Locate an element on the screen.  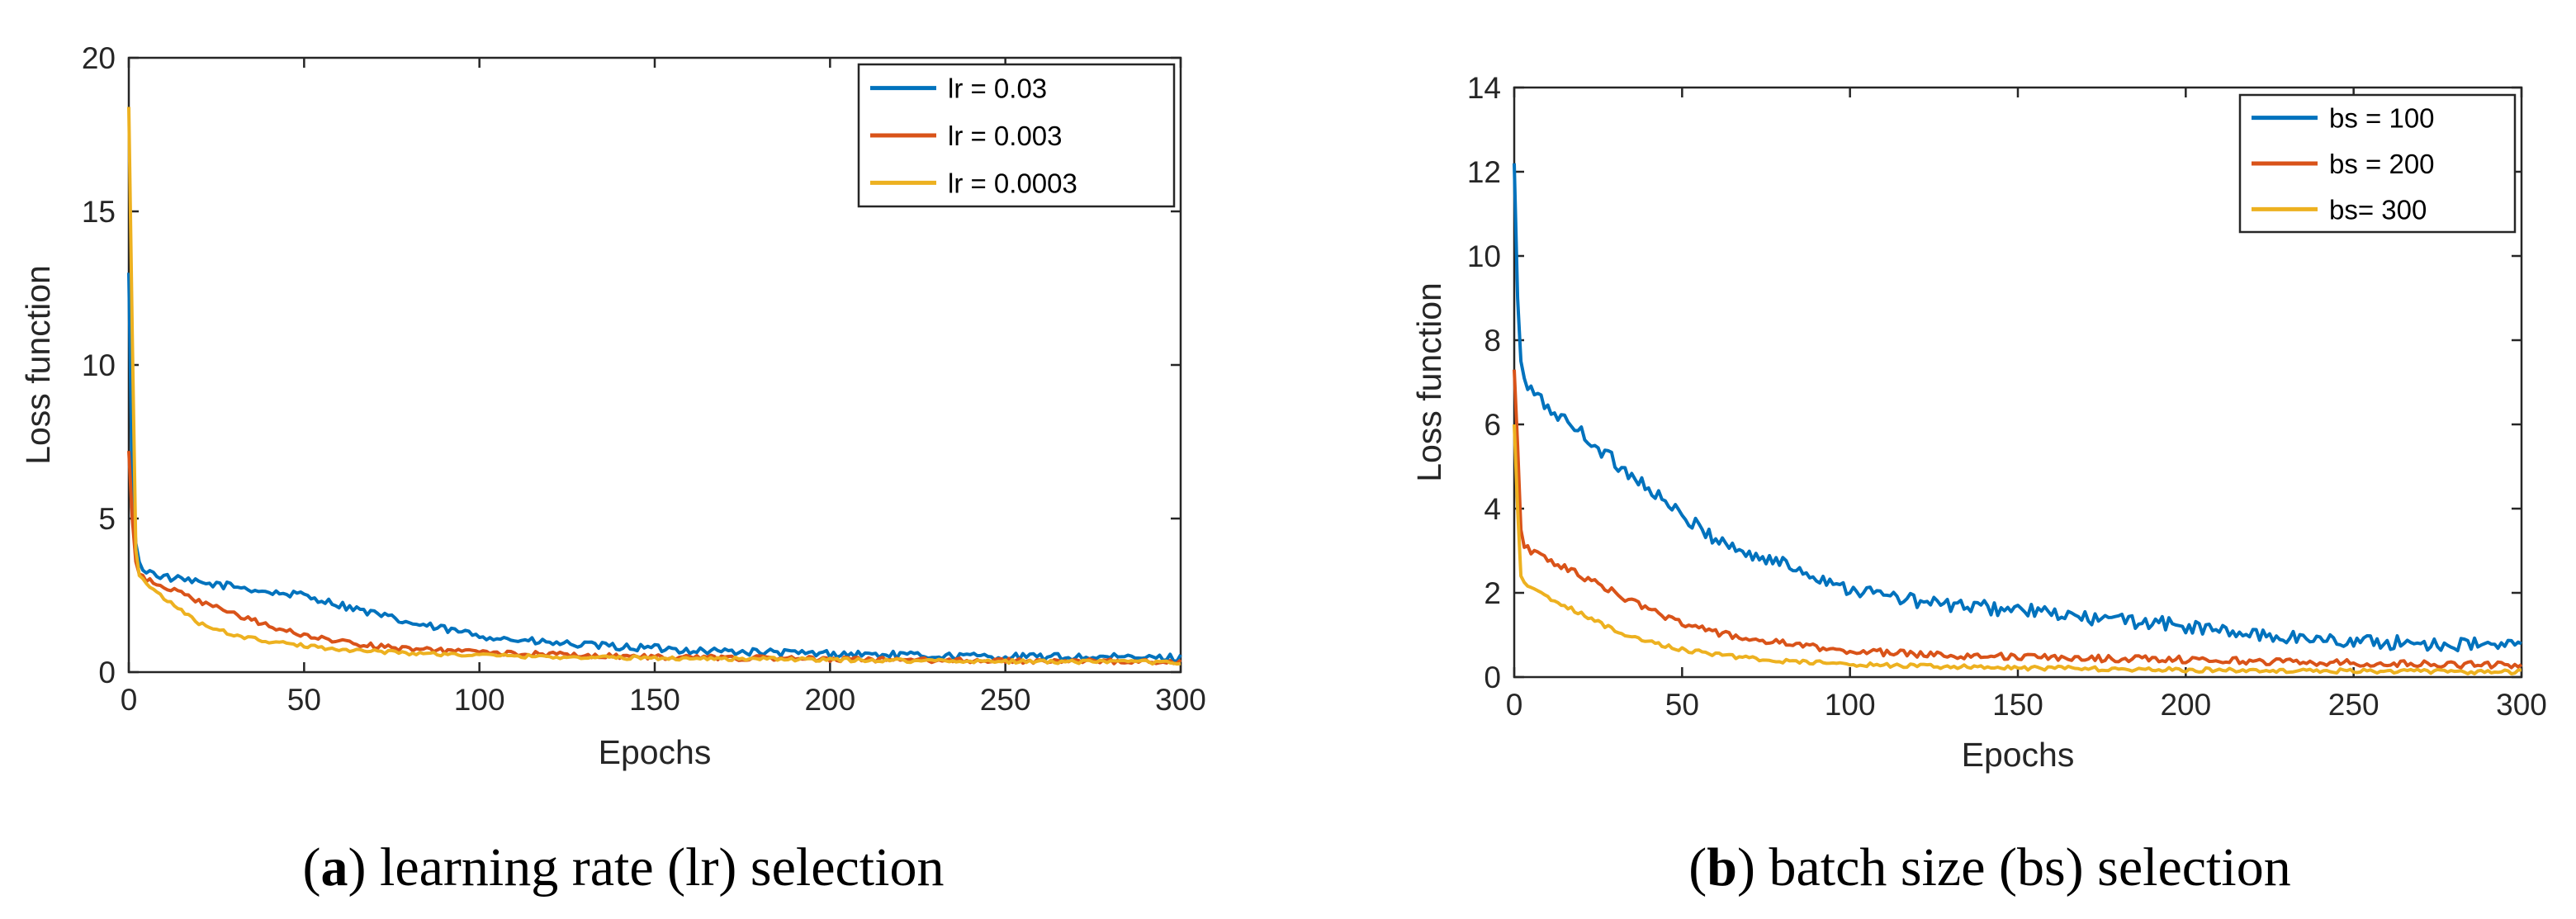
y-tick-label-b-7: 14 is located at coordinates (1484, 88).